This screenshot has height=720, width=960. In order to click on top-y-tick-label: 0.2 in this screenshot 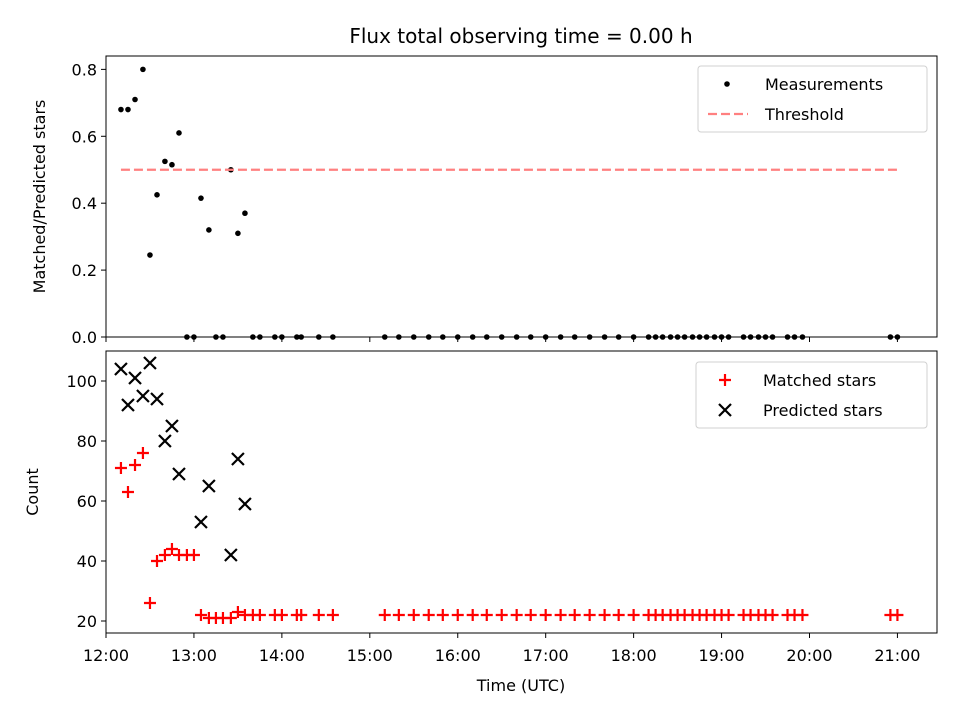, I will do `click(84, 270)`.